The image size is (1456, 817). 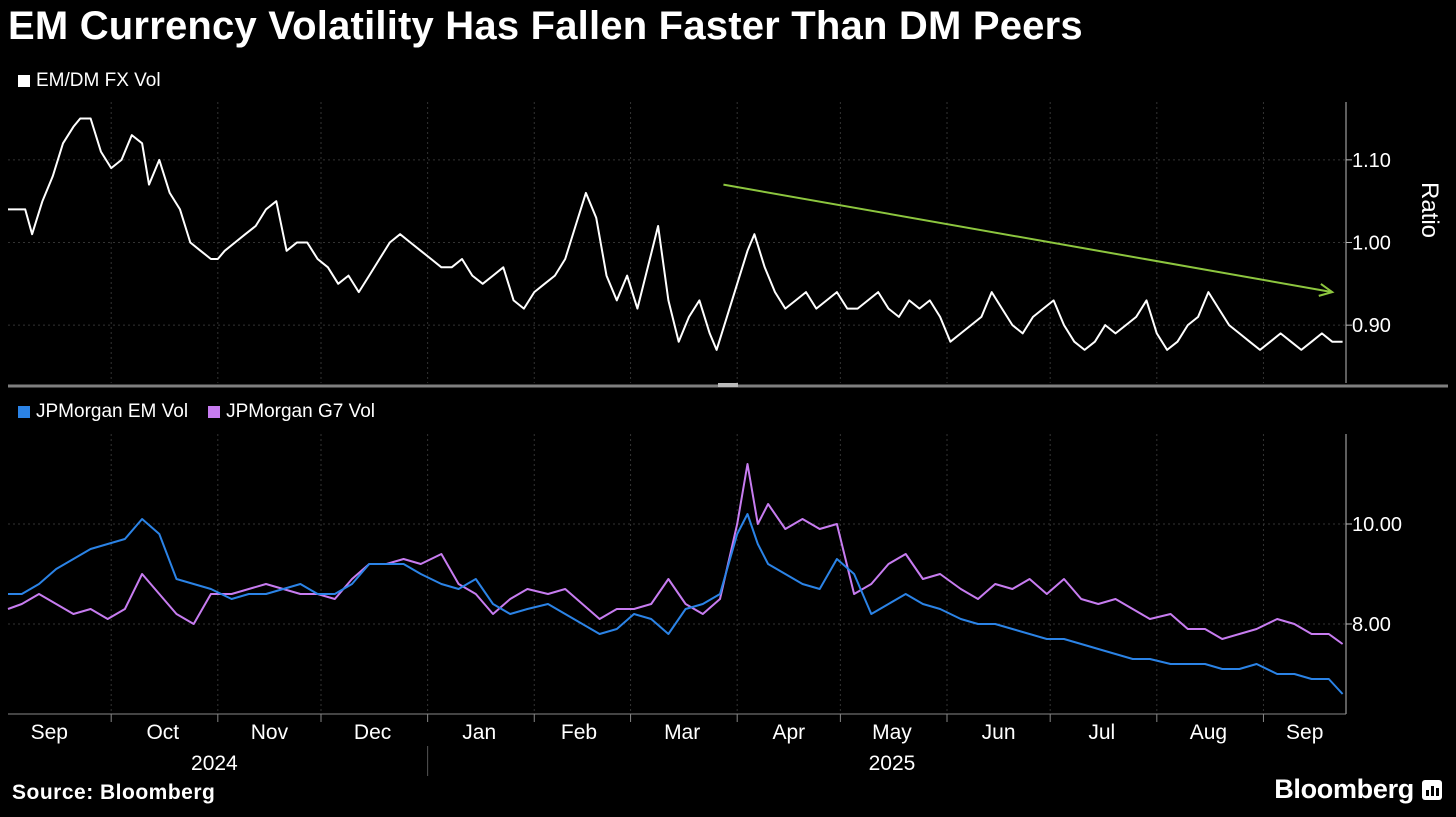 What do you see at coordinates (579, 732) in the screenshot?
I see `x-month-label: Feb` at bounding box center [579, 732].